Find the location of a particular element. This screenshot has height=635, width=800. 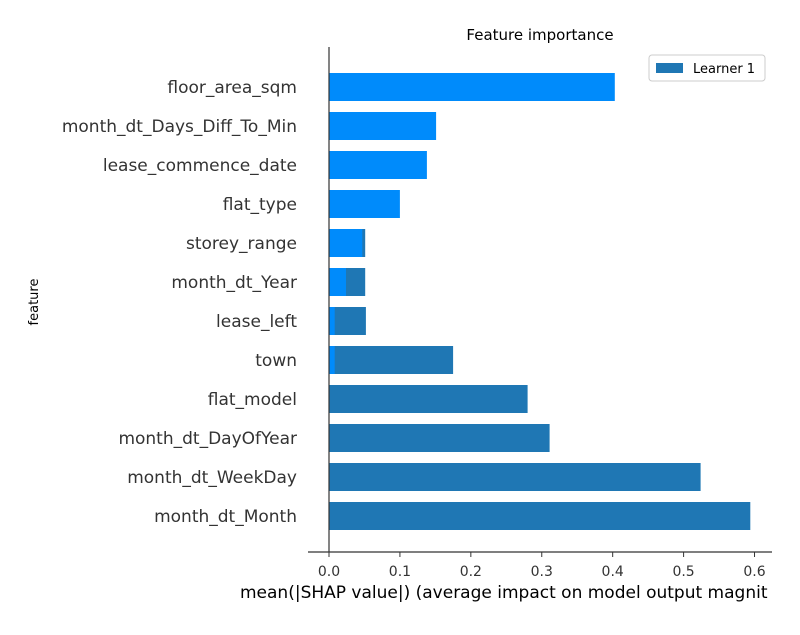

x-tick-label: 0.0 is located at coordinates (329, 572).